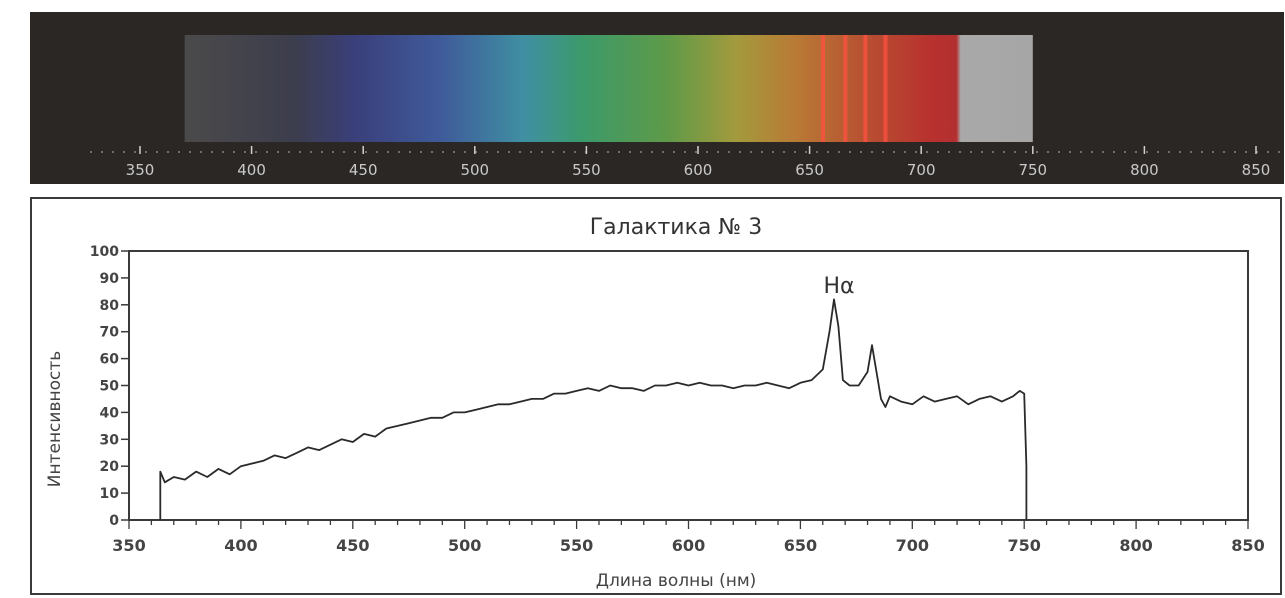  I want to click on x-tick-label: 550, so click(576, 545).